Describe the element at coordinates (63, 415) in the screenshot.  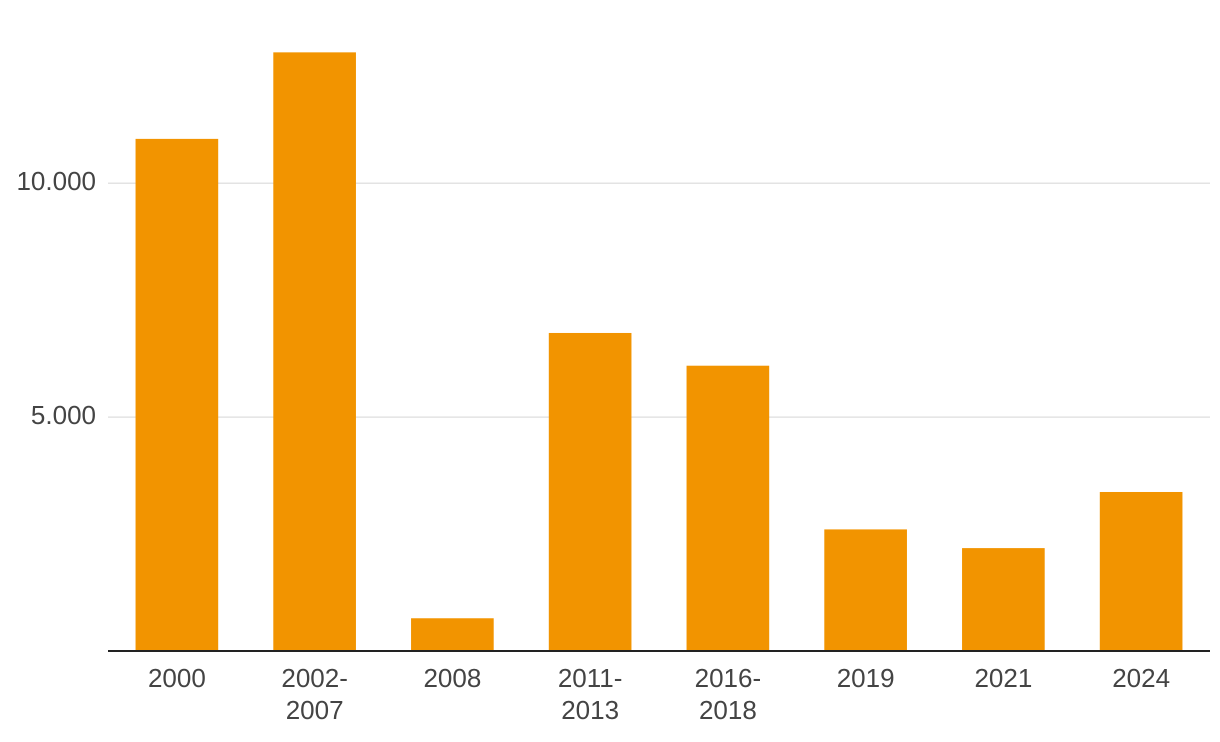
I see `y-tick-label: 5.000` at that location.